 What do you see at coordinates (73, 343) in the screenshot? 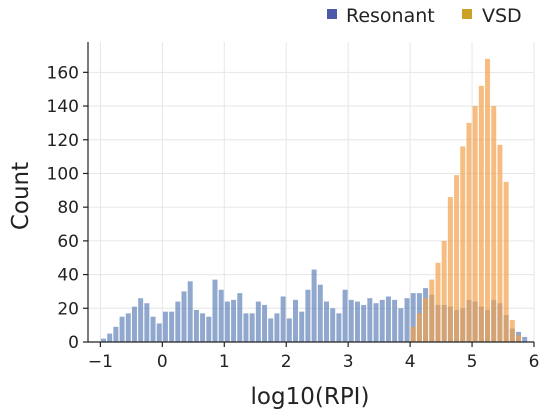
I see `y-tick-label: 0` at bounding box center [73, 343].